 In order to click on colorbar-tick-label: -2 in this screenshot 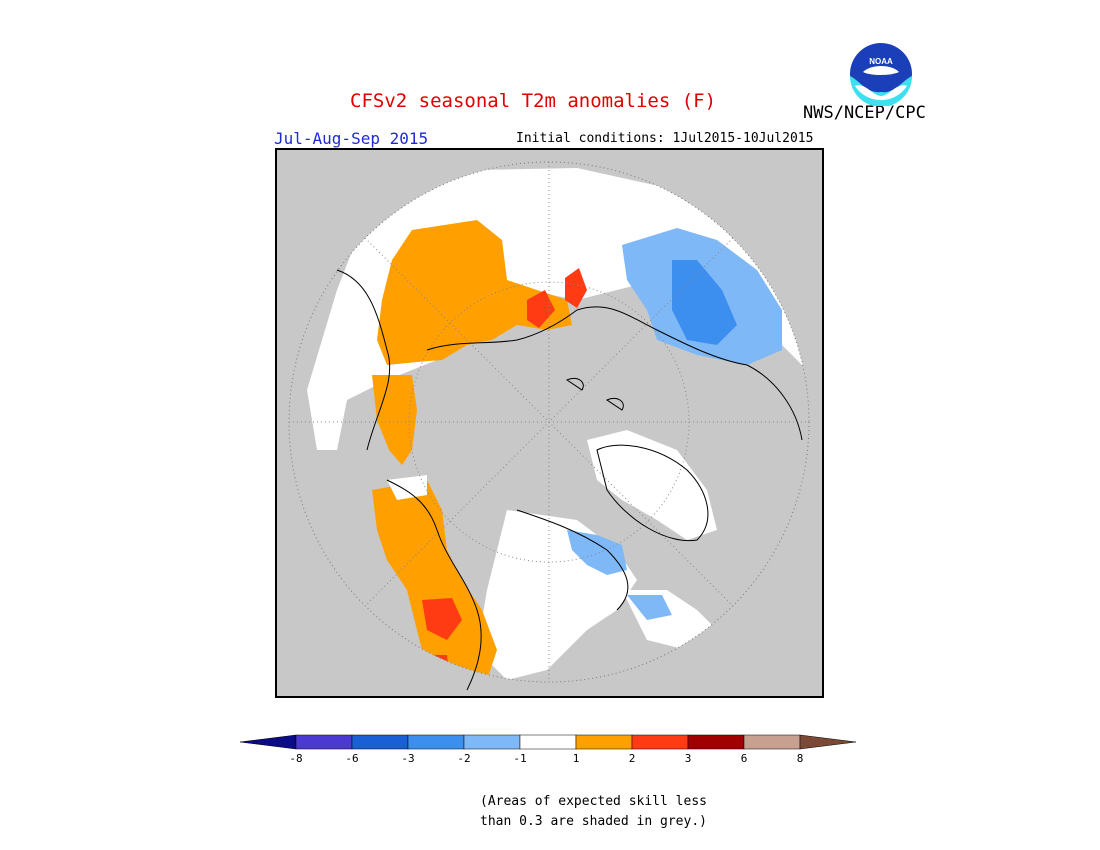, I will do `click(464, 758)`.